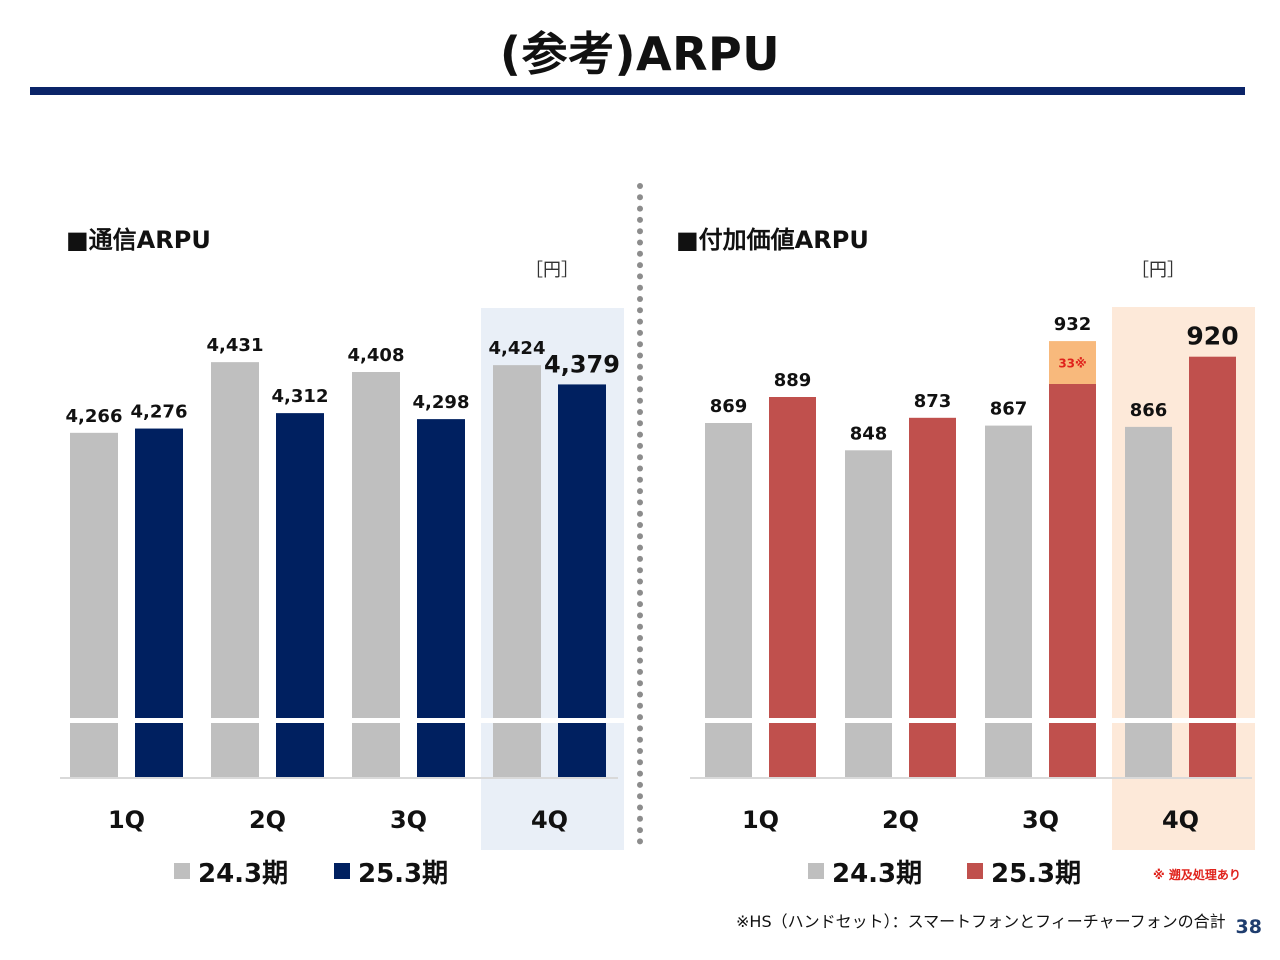  I want to click on legend-note: ※ 遡及処理あり, so click(1197, 874).